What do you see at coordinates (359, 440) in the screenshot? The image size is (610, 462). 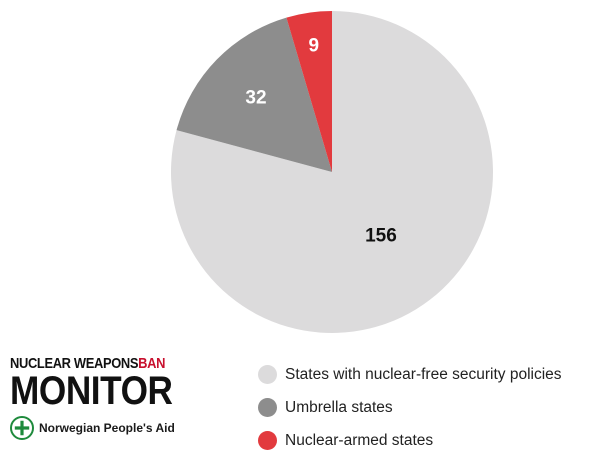 I see `legend-label-nuclear-armed: Nuclear-armed states` at bounding box center [359, 440].